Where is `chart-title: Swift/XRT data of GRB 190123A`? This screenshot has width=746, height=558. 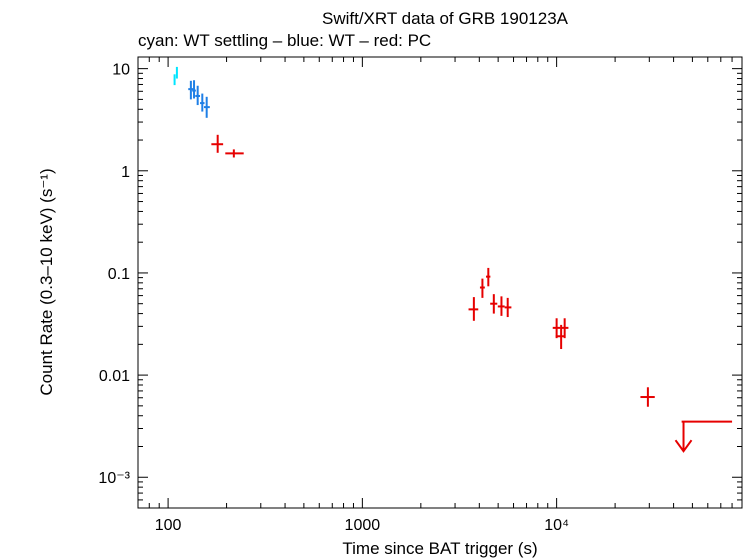 chart-title: Swift/XRT data of GRB 190123A is located at coordinates (445, 18).